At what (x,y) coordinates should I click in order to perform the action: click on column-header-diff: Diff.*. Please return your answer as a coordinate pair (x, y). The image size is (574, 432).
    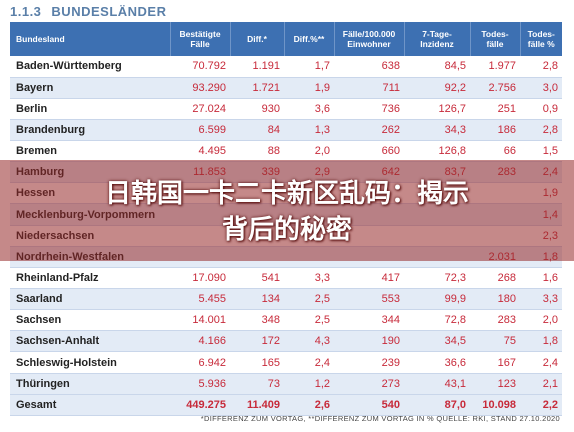
    Looking at the image, I should click on (257, 39).